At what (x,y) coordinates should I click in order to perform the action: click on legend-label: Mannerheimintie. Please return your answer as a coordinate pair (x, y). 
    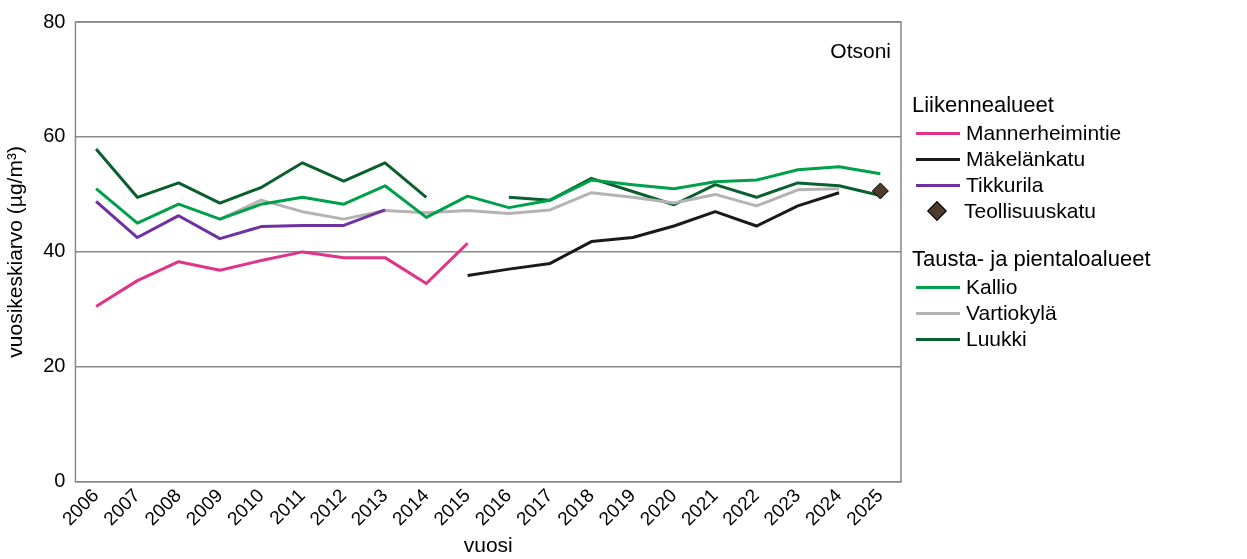
    Looking at the image, I should click on (1044, 133).